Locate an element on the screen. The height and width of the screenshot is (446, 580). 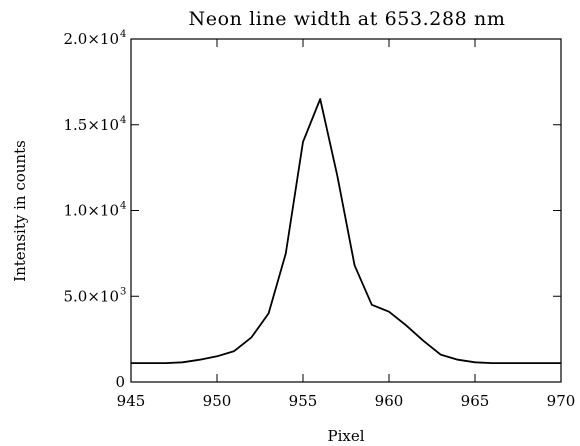
x-axis-label: Pixel is located at coordinates (345, 436).